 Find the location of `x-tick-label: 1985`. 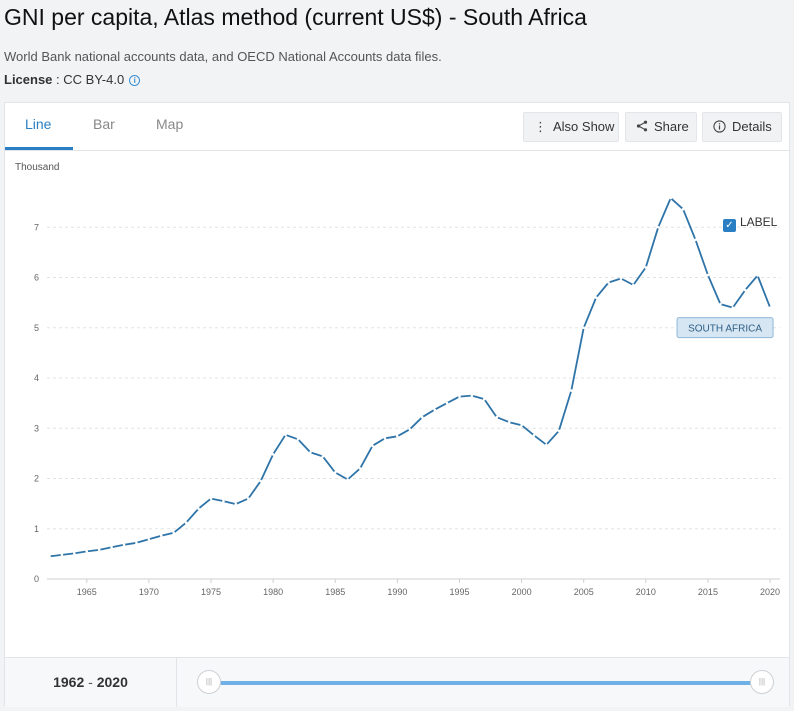

x-tick-label: 1985 is located at coordinates (335, 592).